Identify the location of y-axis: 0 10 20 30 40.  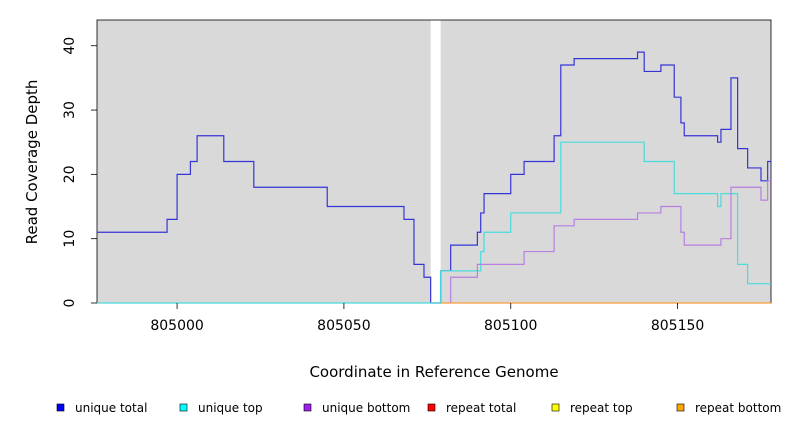
(79, 172).